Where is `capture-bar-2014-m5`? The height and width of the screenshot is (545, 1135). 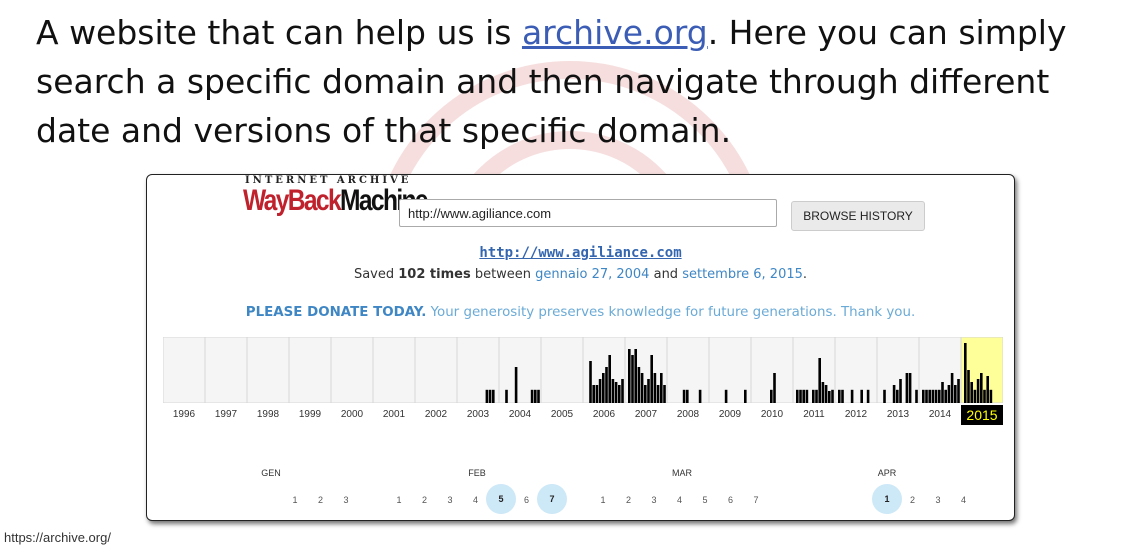 capture-bar-2014-m5 is located at coordinates (936, 396).